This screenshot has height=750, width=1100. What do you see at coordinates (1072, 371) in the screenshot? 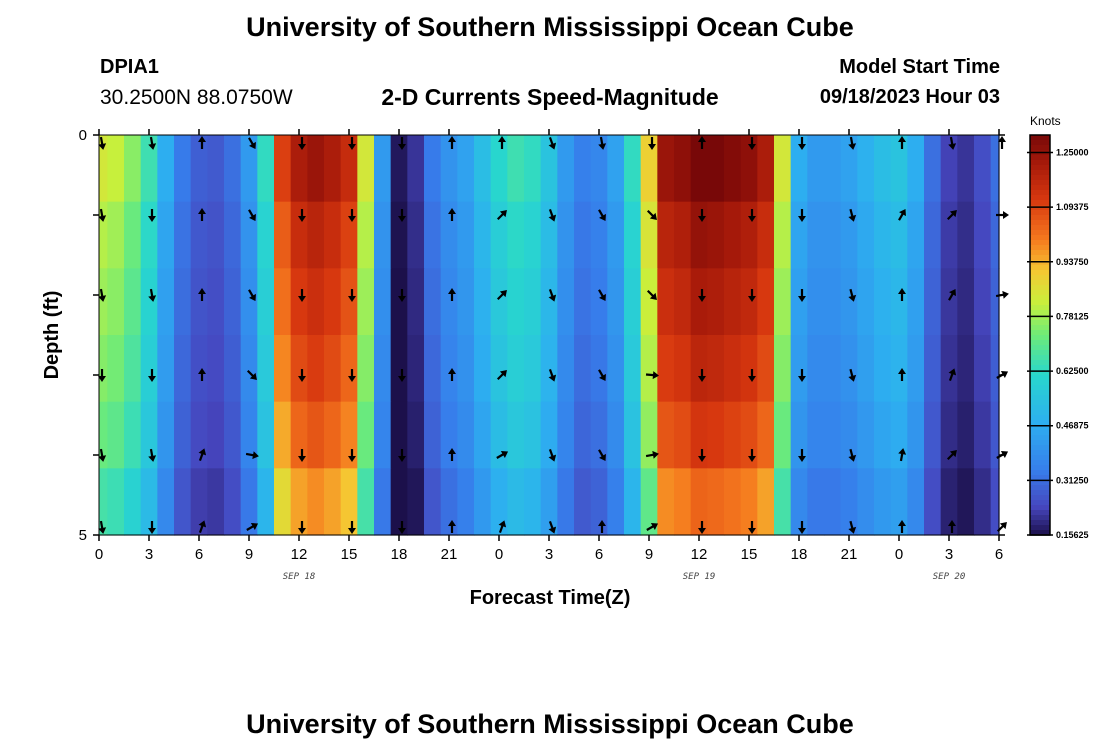
I see `colorbar-tick-label: 0.62500` at bounding box center [1072, 371].